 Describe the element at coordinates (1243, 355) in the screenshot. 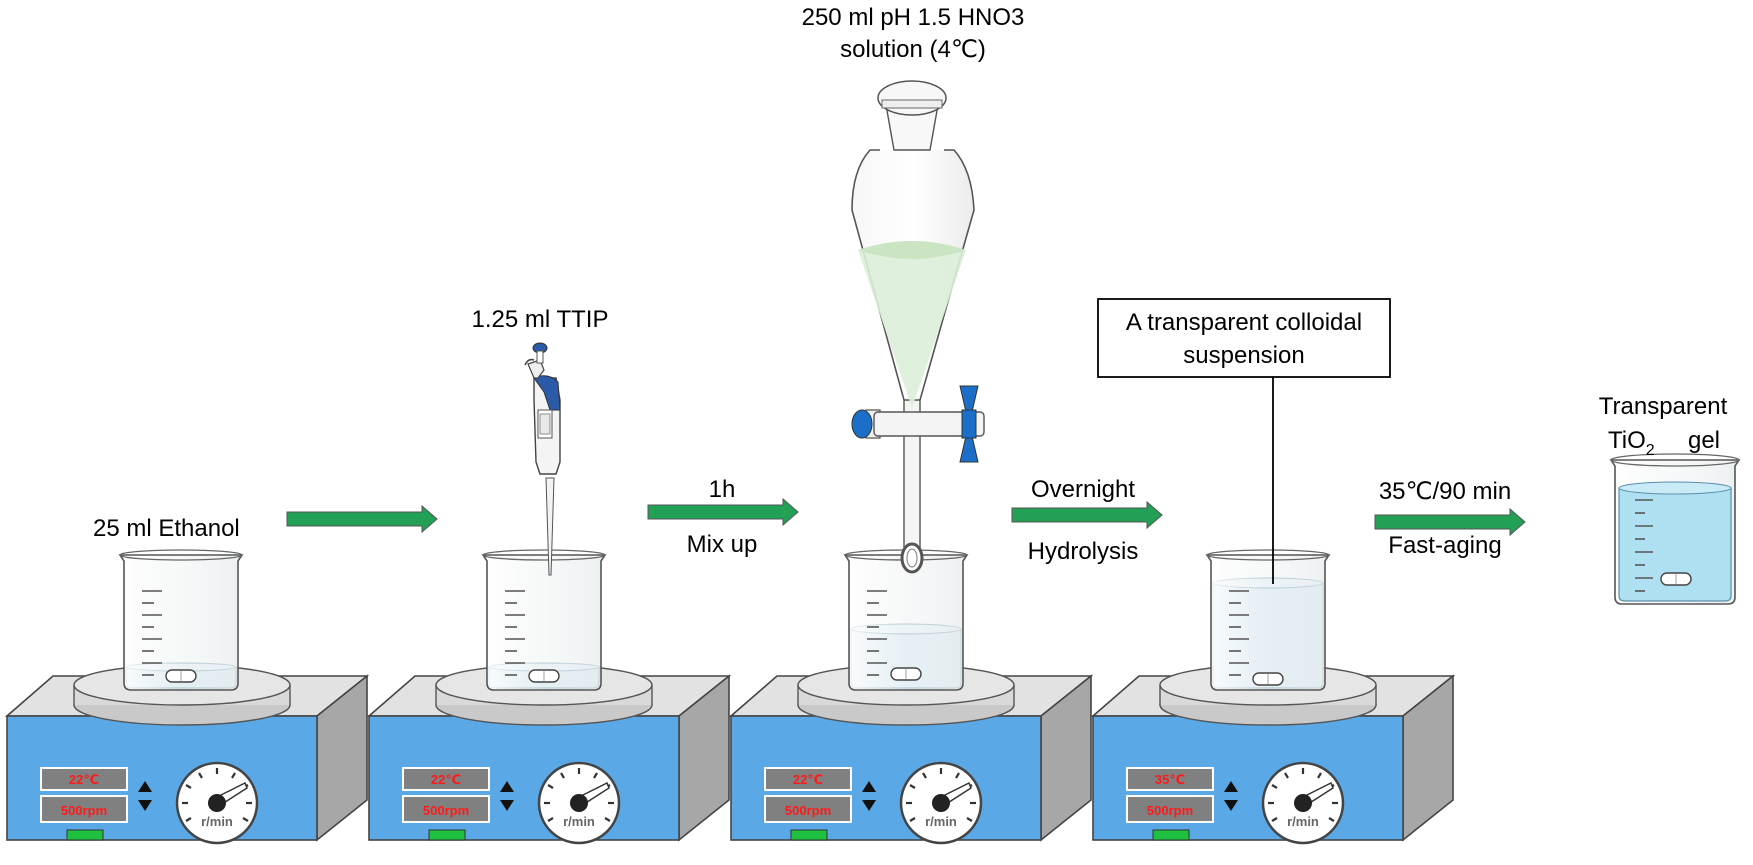

I see `label-colloid-line2: suspension` at that location.